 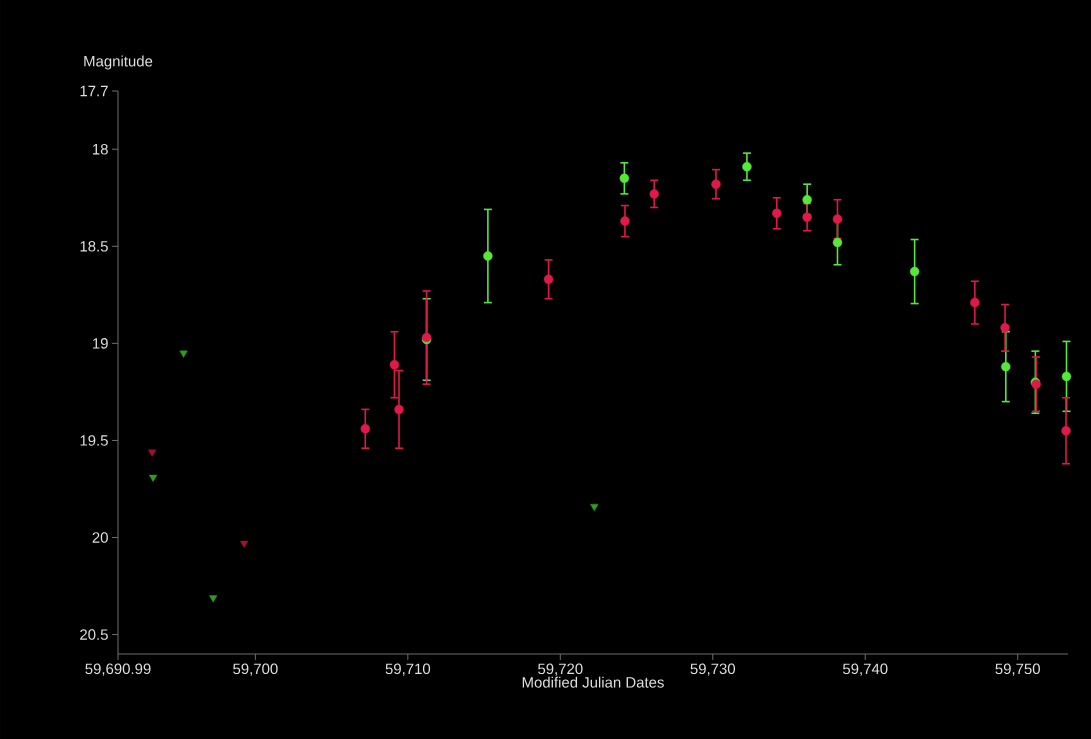 I want to click on y-tick-label: 17.7, so click(x=94, y=91).